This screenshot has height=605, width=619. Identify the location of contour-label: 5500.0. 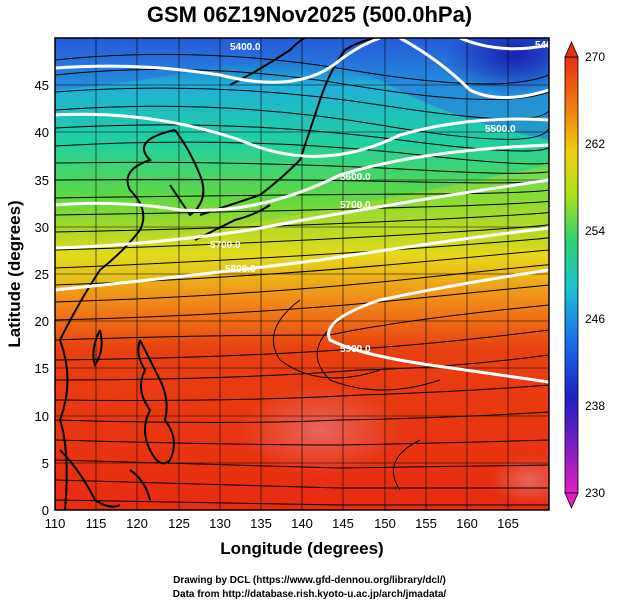
(500, 129).